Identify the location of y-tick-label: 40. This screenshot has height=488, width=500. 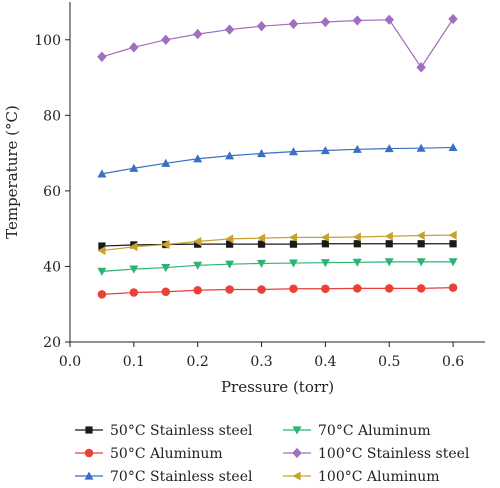
(52, 267).